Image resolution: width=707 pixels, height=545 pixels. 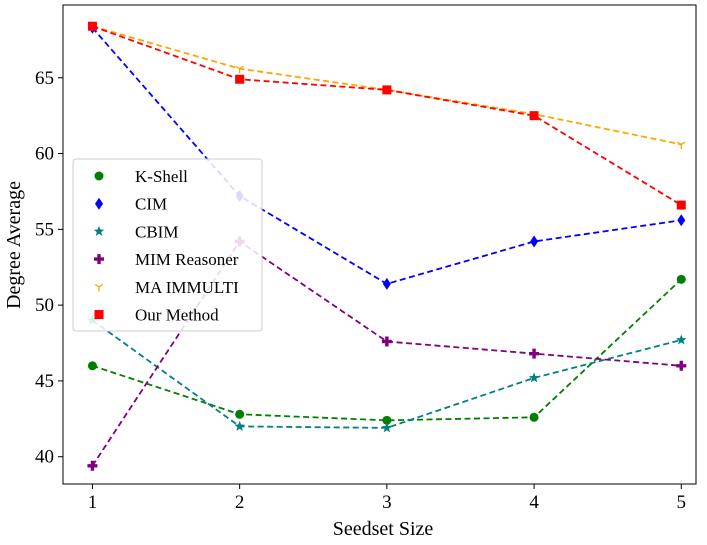 What do you see at coordinates (187, 259) in the screenshot?
I see `legend-label: MIM Reasoner` at bounding box center [187, 259].